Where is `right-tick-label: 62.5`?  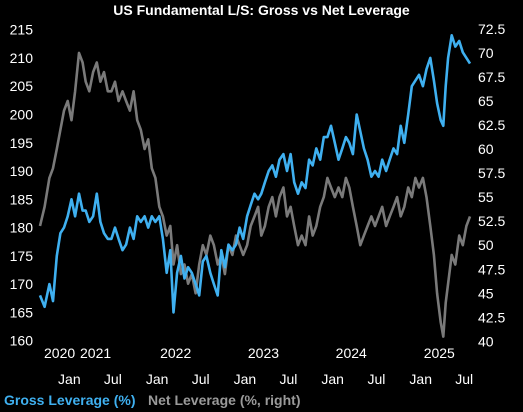
right-tick-label: 62.5 is located at coordinates (491, 125).